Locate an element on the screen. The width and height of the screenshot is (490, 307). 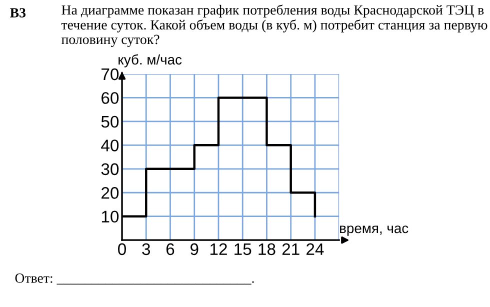
y-tick-label: 40 is located at coordinates (110, 146).